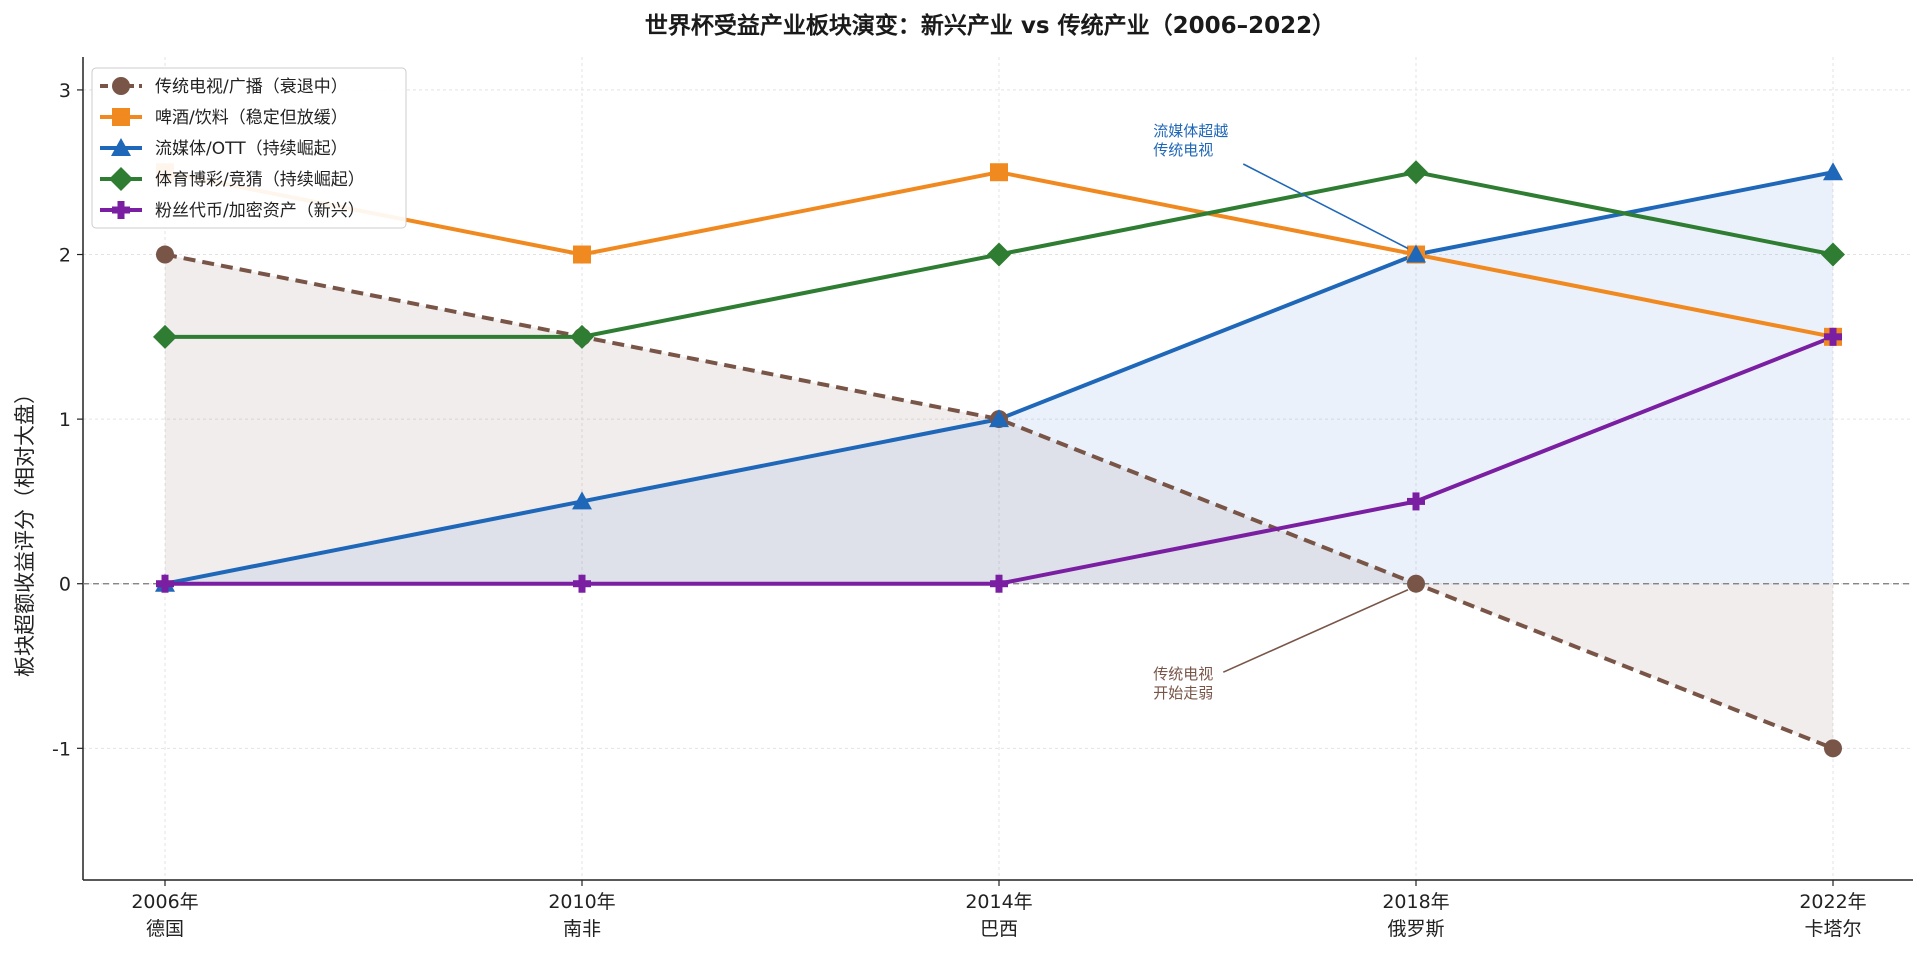 This screenshot has width=1927, height=959. I want to click on x-tick-label: 2010年, so click(581, 902).